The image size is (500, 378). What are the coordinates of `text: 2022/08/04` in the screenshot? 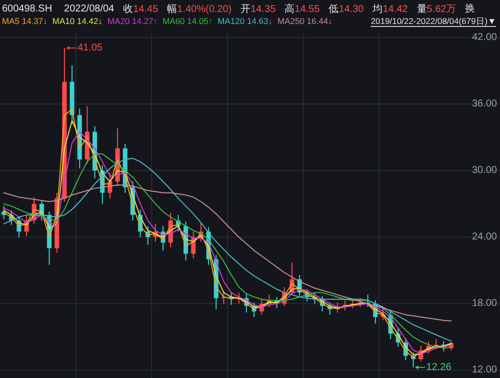 It's located at (89, 9).